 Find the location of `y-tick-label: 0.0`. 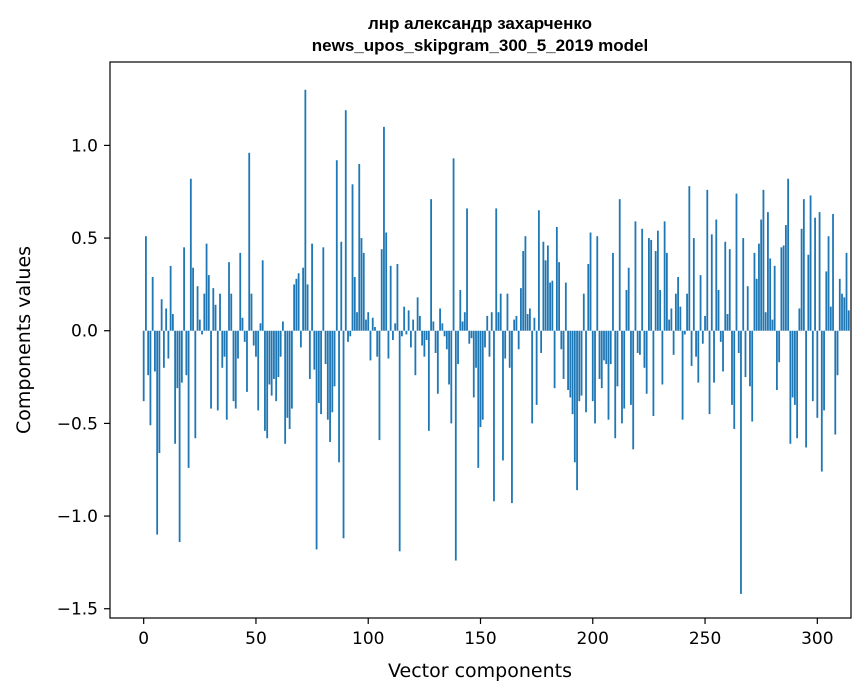

y-tick-label: 0.0 is located at coordinates (84, 332).